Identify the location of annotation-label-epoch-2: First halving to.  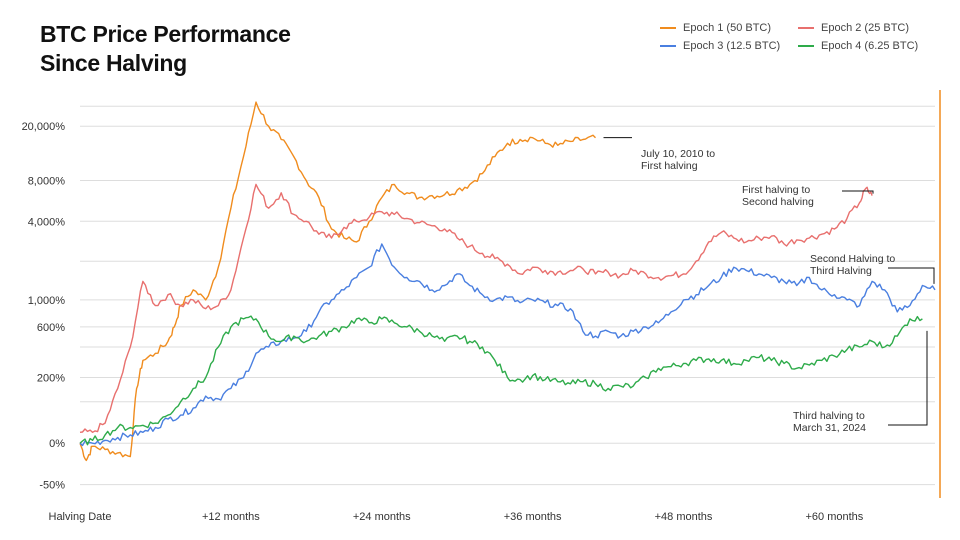
(776, 190).